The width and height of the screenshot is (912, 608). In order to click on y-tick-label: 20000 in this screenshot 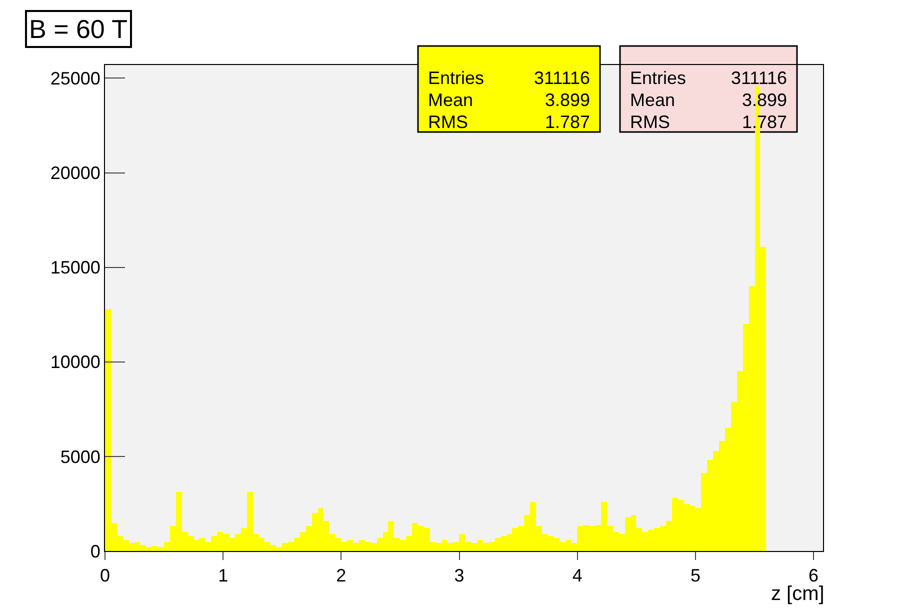, I will do `click(75, 173)`.